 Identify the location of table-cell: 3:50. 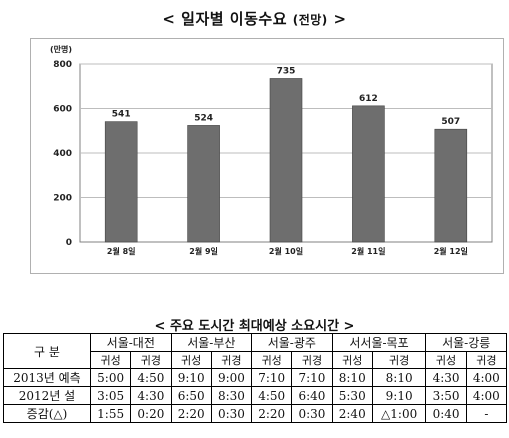
(446, 395).